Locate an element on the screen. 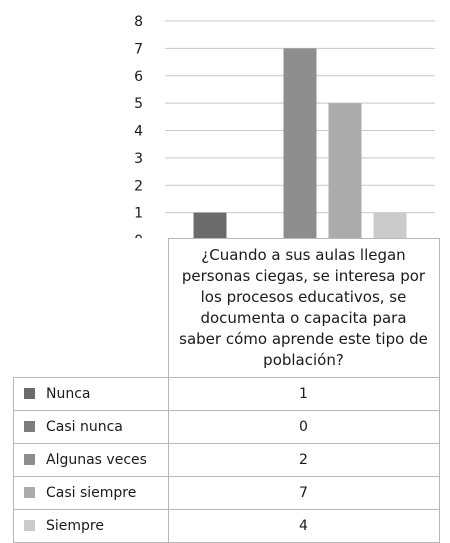  table-row: Casi nunca 0 is located at coordinates (226, 427).